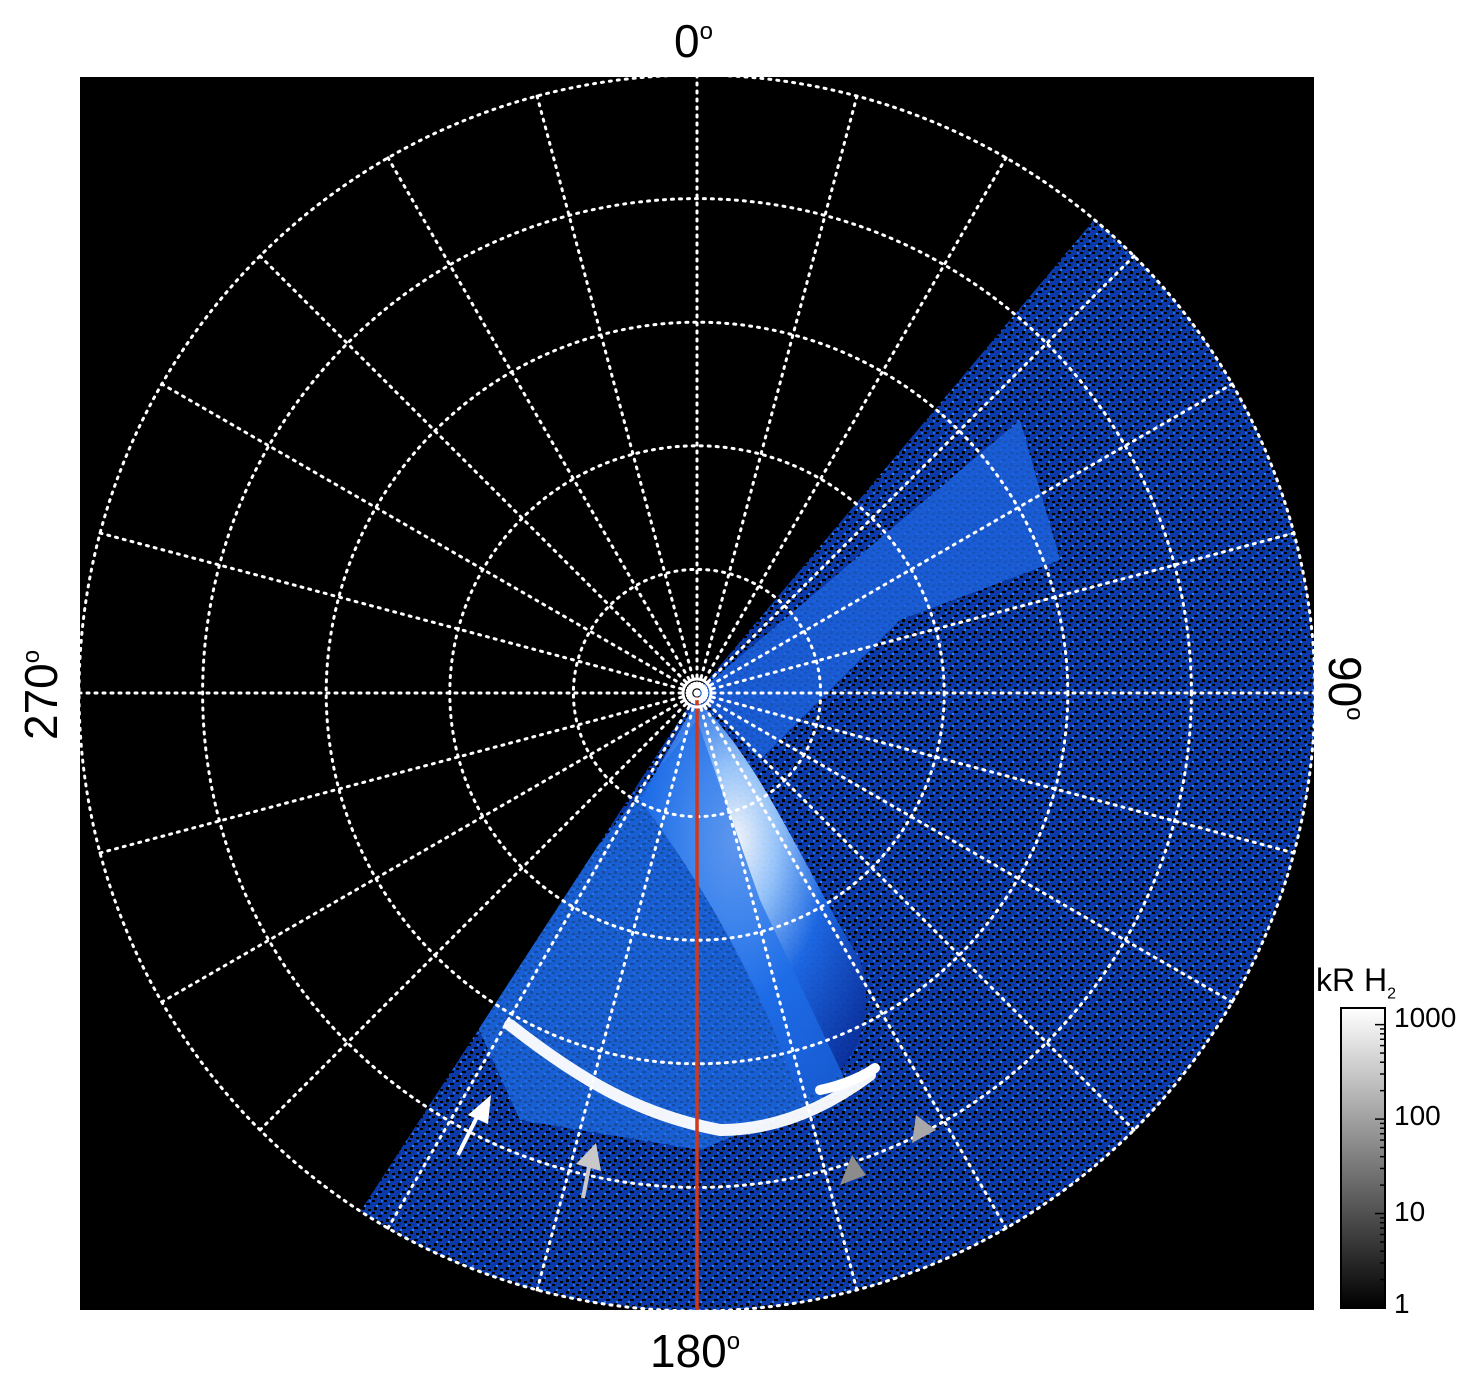  I want to click on light-gray-arrow, so click(588, 1171).